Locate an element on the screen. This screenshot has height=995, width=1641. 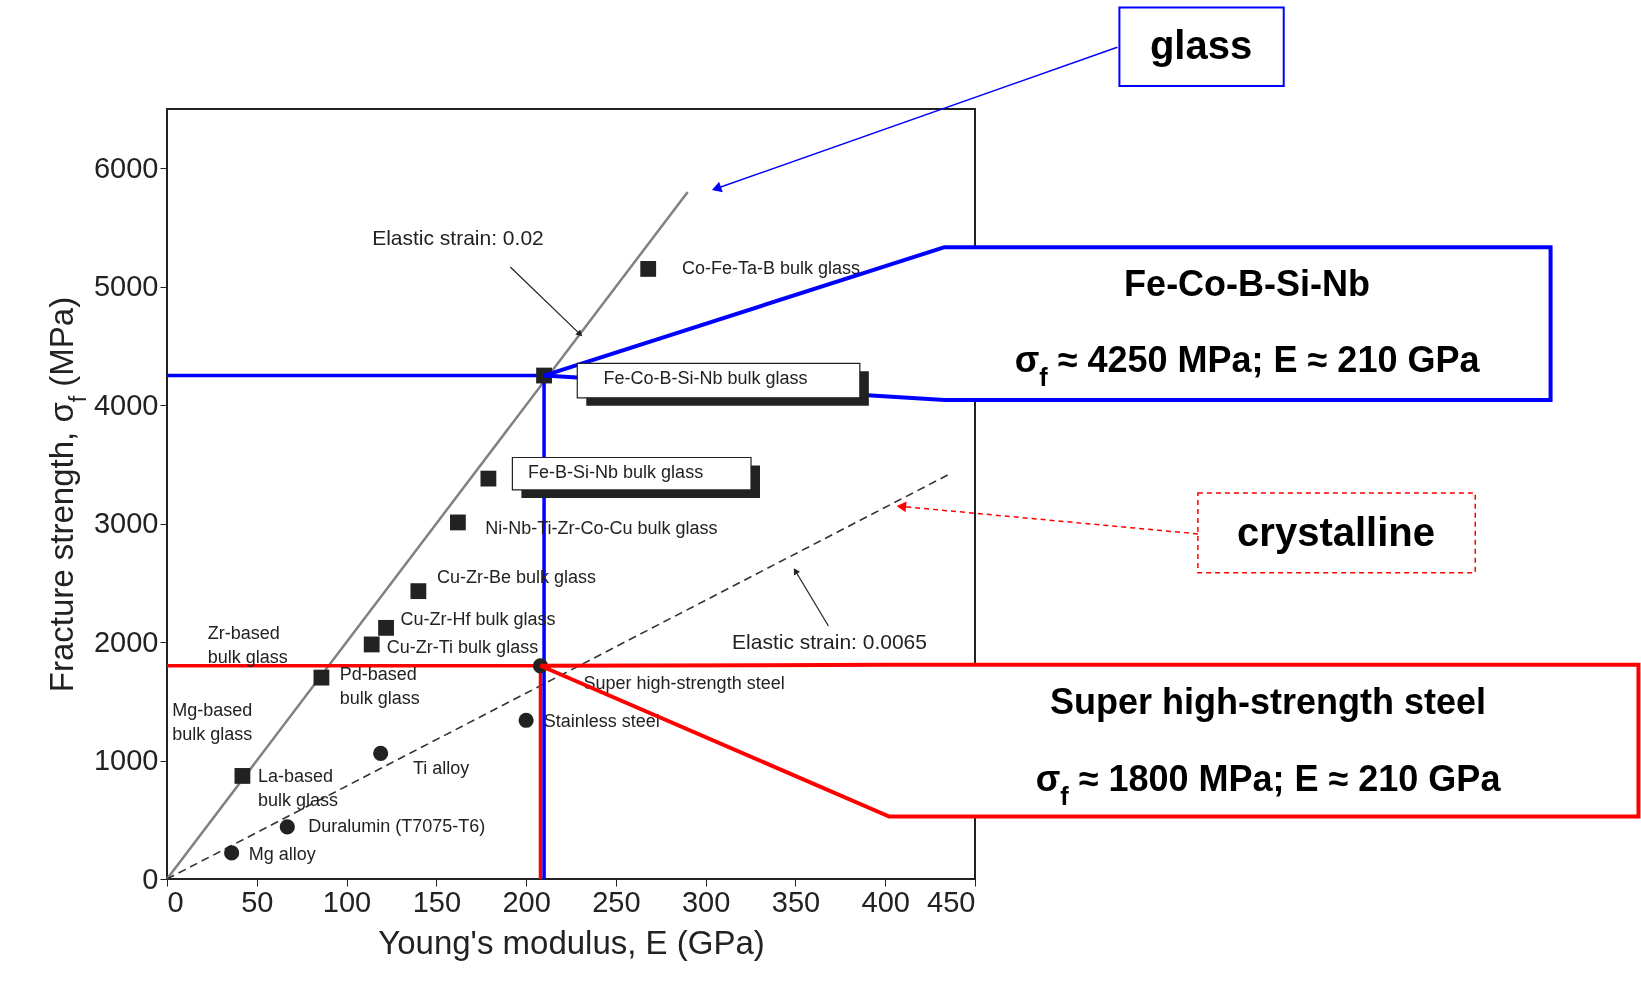
text: Super high-strength steel is located at coordinates (1268, 702).